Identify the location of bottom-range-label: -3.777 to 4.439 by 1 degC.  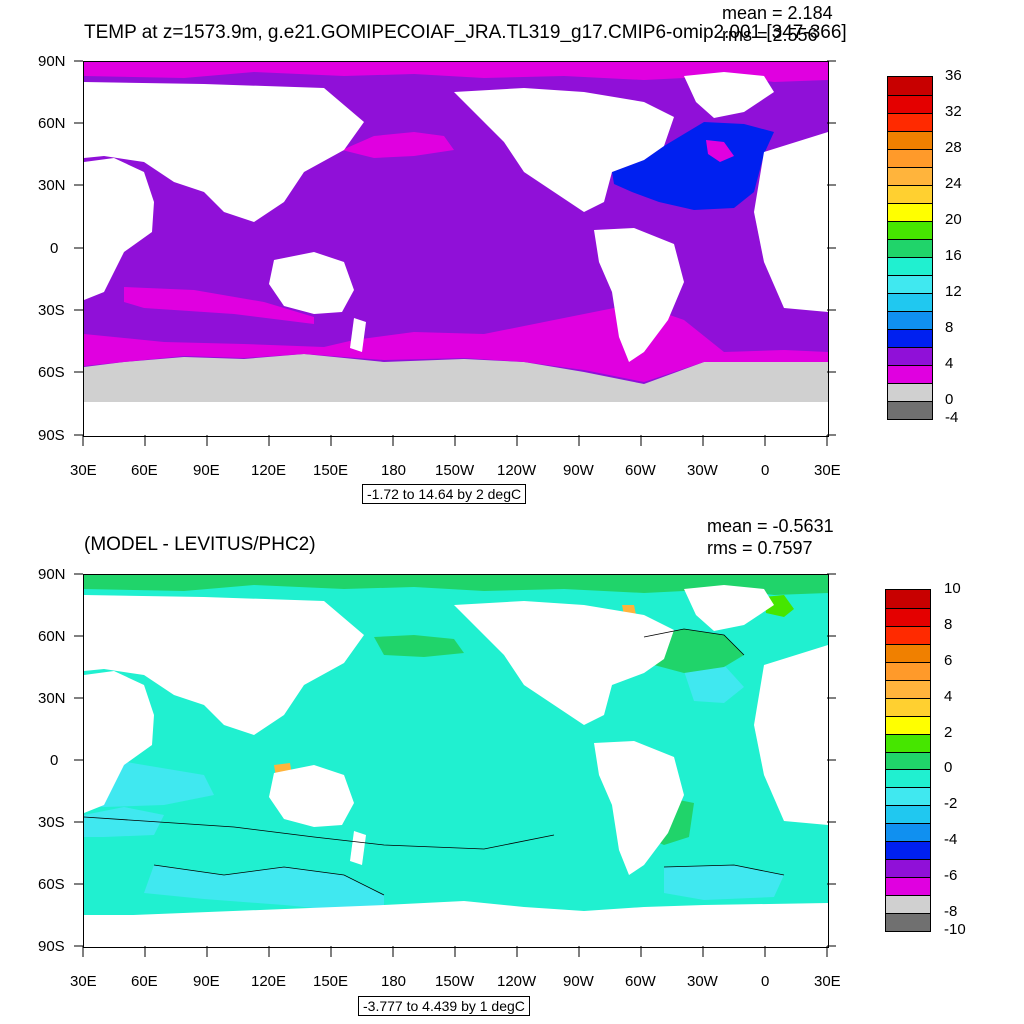
(444, 1006).